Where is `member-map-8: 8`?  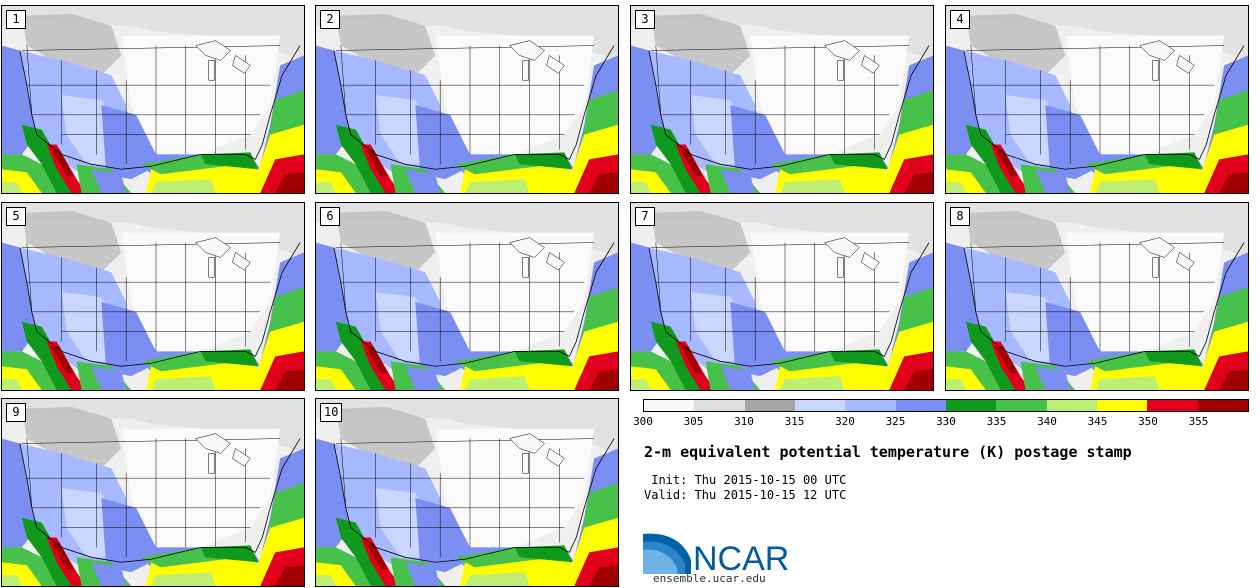 member-map-8: 8 is located at coordinates (1097, 296).